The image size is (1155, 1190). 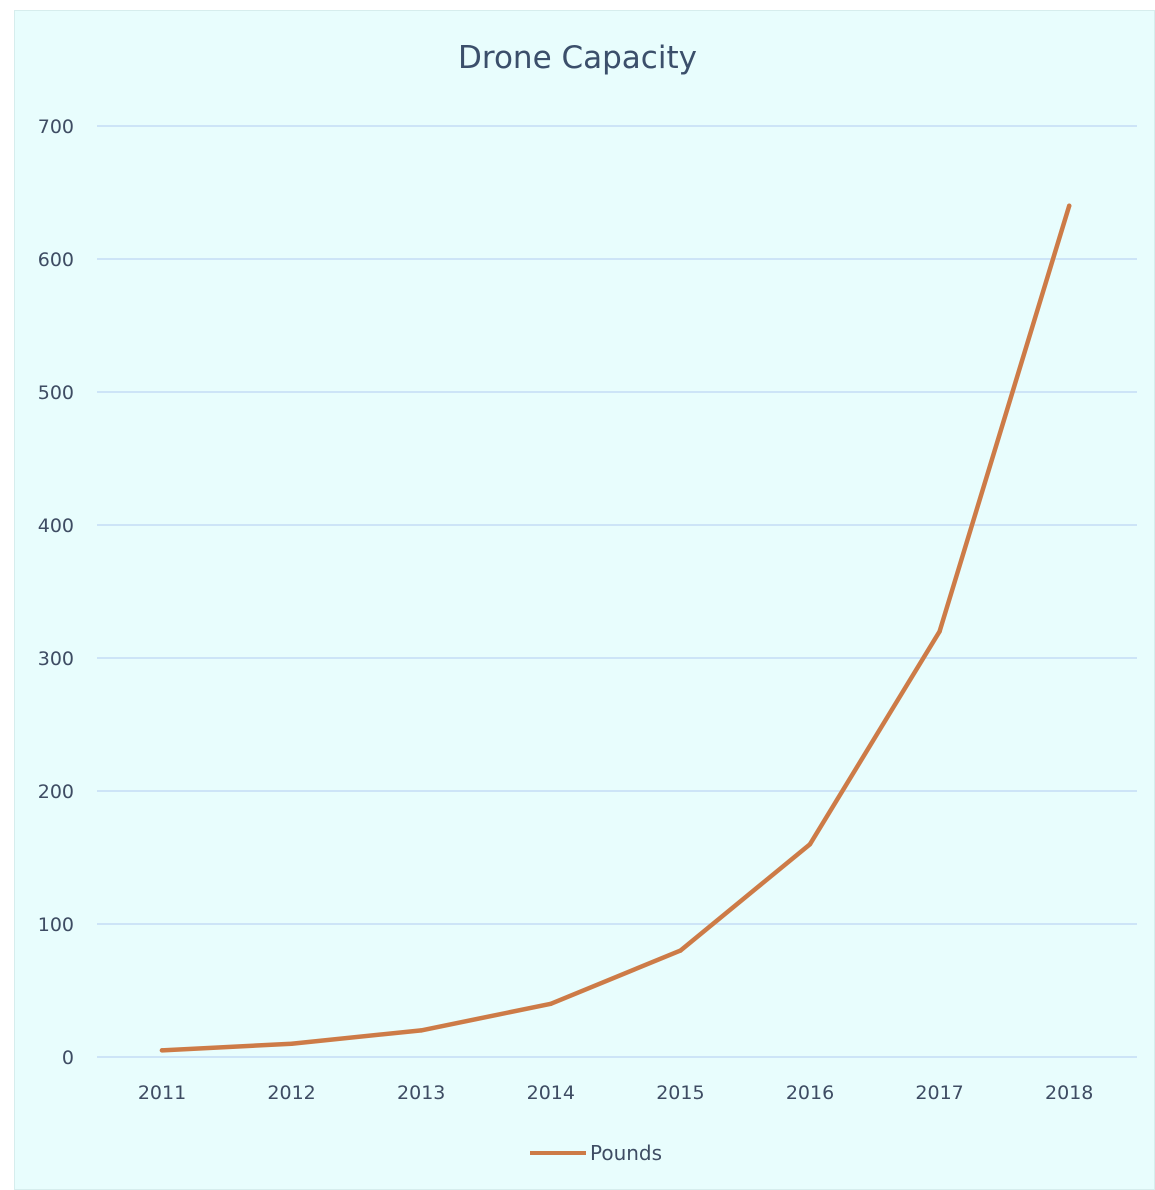 I want to click on legend: Pounds, so click(x=596, y=1153).